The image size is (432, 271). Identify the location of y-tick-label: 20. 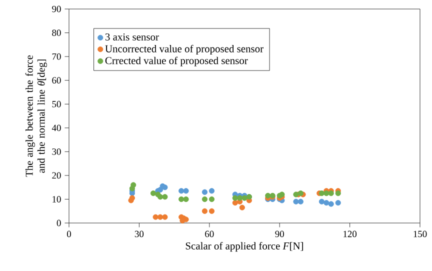
(56, 175).